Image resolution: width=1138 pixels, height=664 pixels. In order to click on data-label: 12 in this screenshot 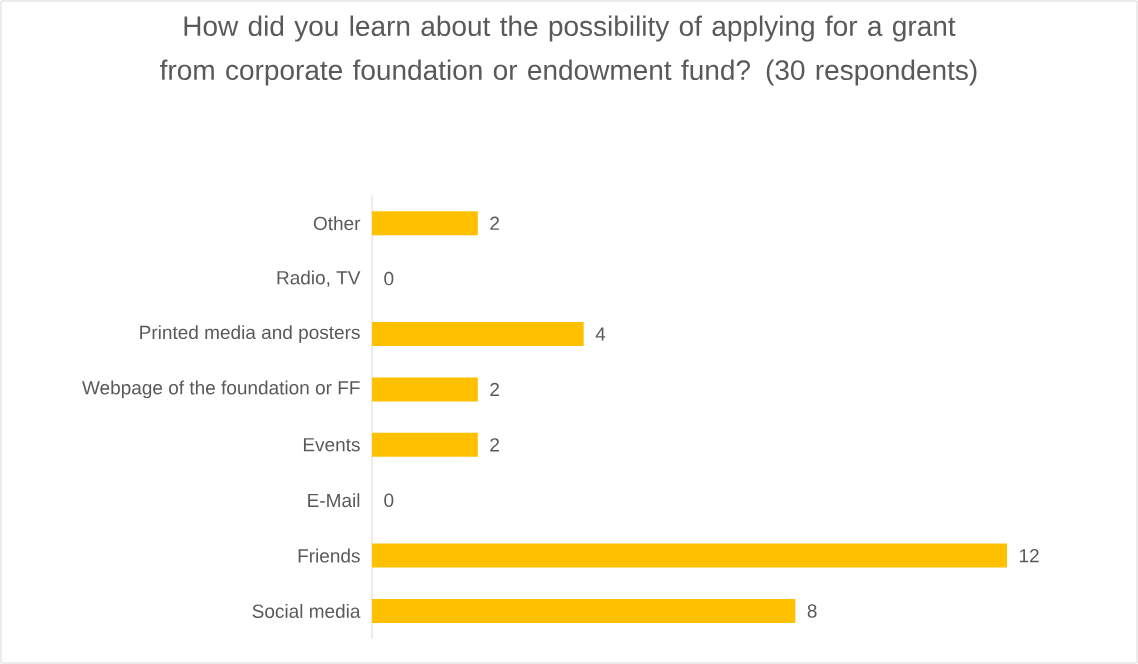, I will do `click(1029, 555)`.